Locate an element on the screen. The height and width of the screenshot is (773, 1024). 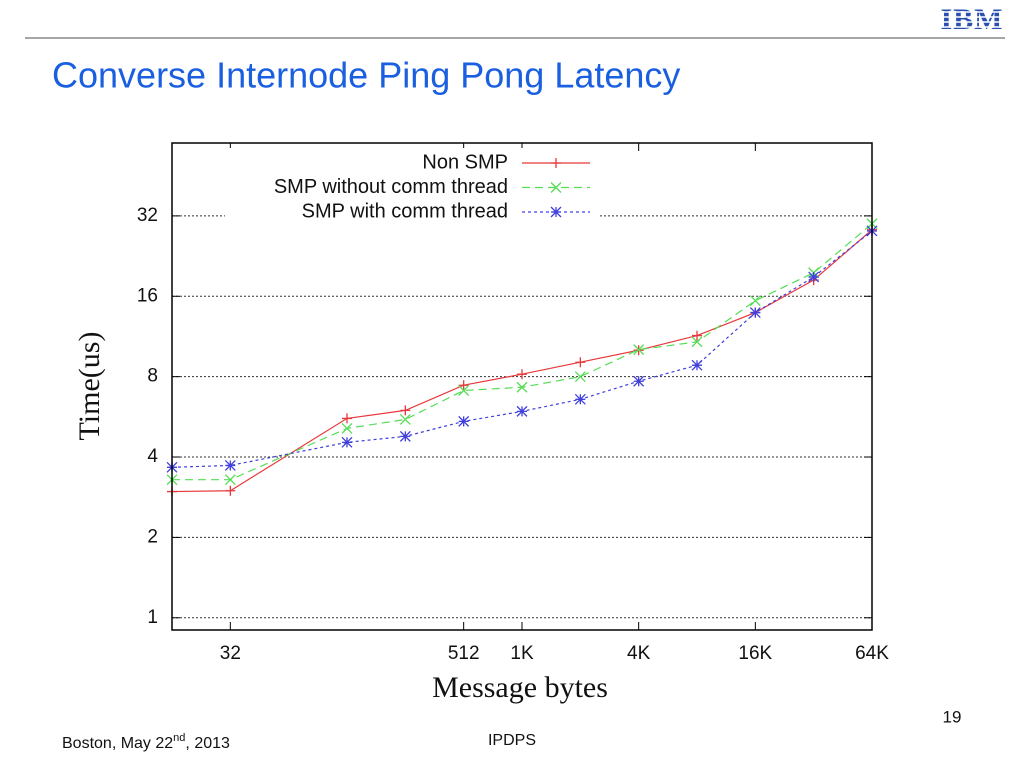
legend-label: SMP with comm thread is located at coordinates (405, 211).